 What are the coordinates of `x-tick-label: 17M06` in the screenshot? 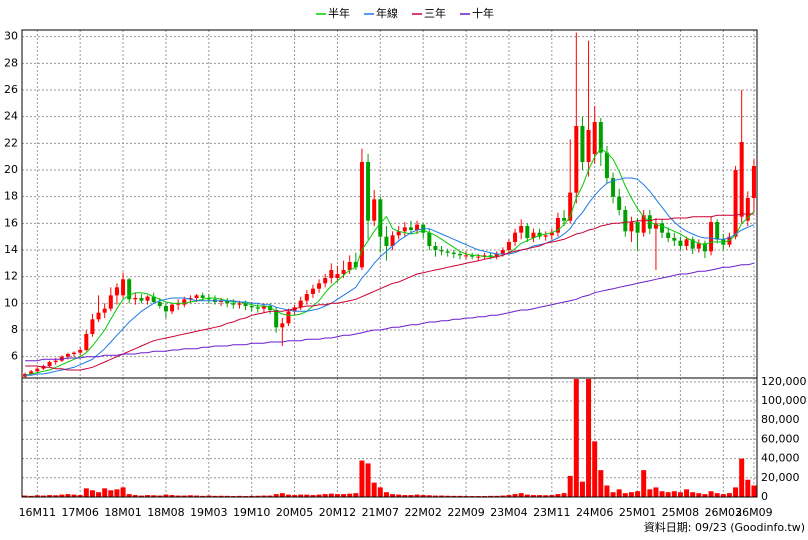 It's located at (80, 512).